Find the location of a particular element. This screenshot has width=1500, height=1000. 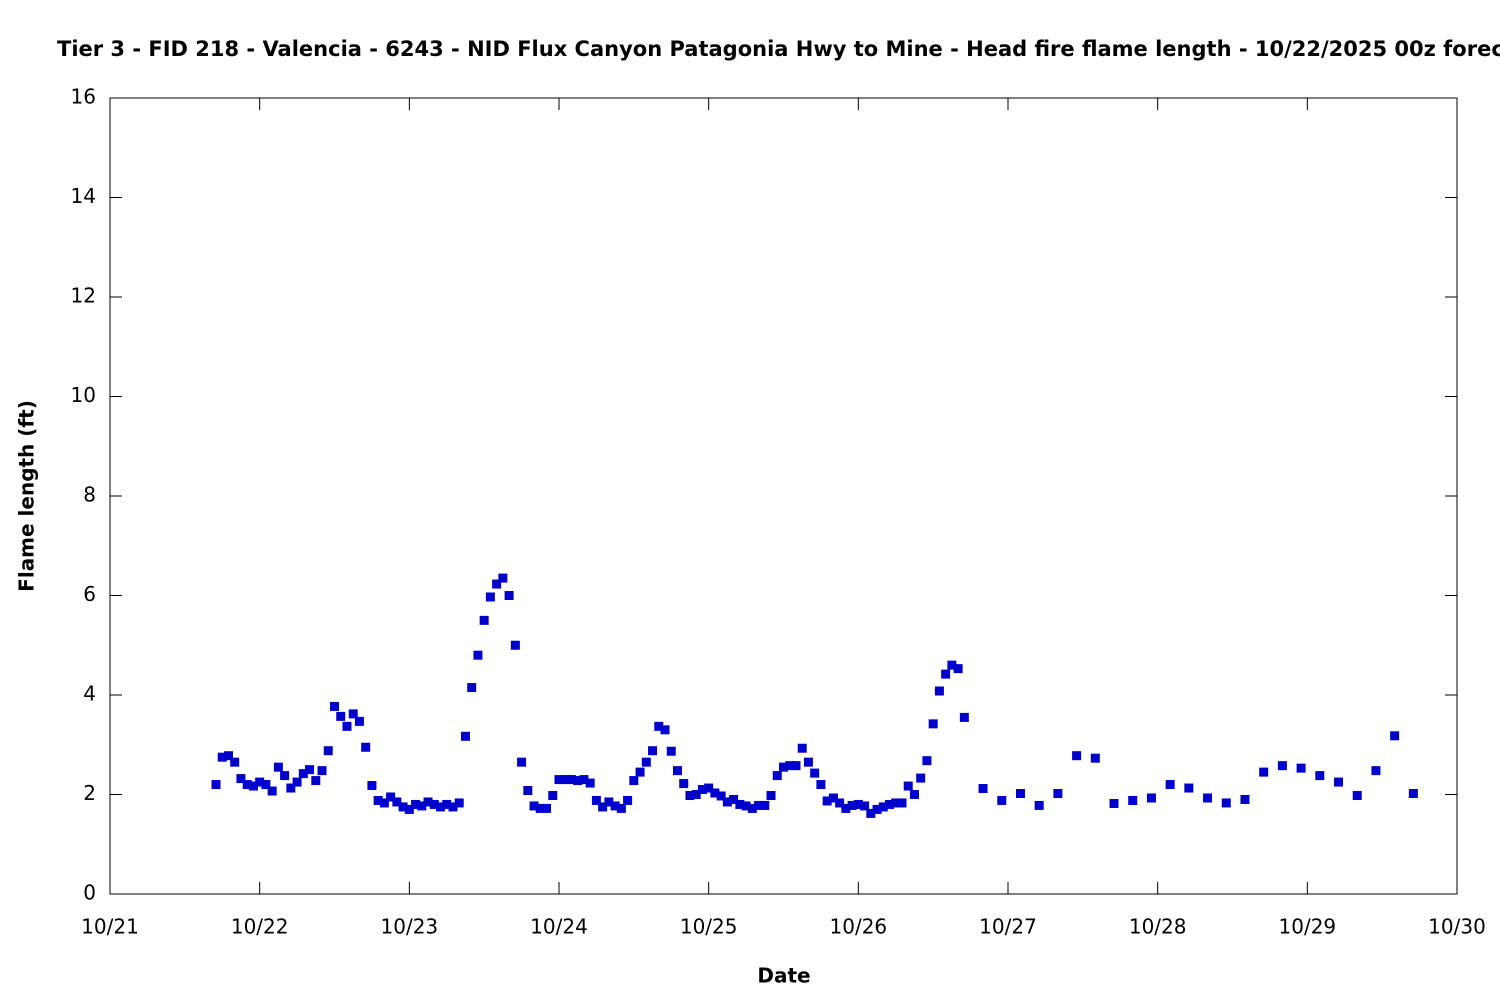

x-tick-label: 10/25 is located at coordinates (709, 927).